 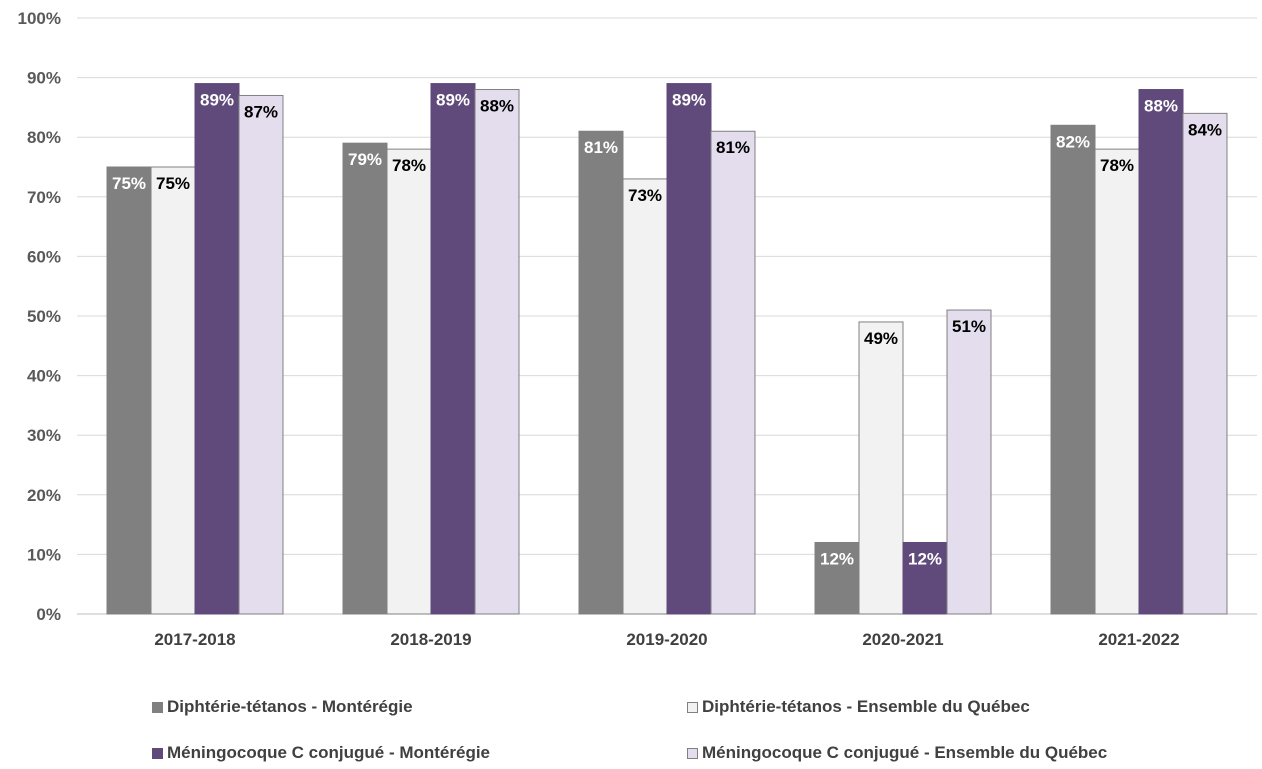 I want to click on y-tick-label: 70%, so click(x=44, y=197).